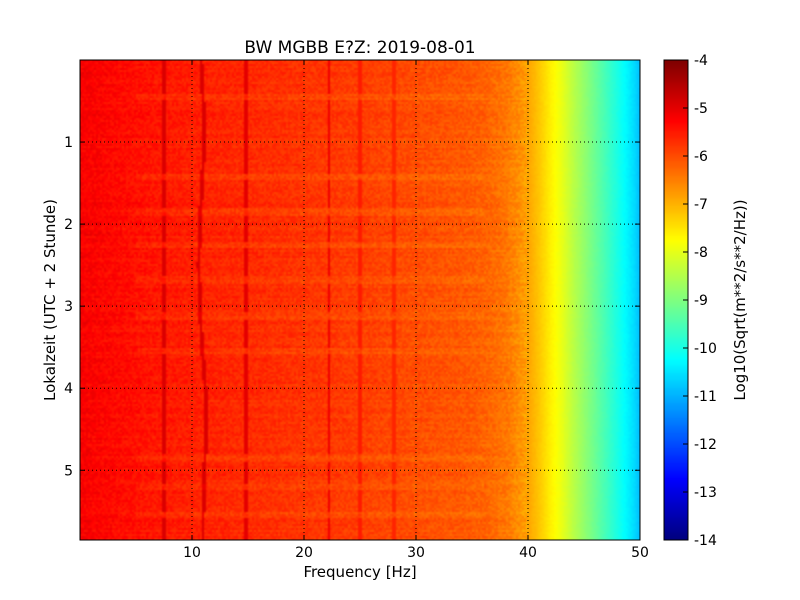 The width and height of the screenshot is (800, 600). Describe the element at coordinates (304, 553) in the screenshot. I see `x-tick-label: 20` at that location.